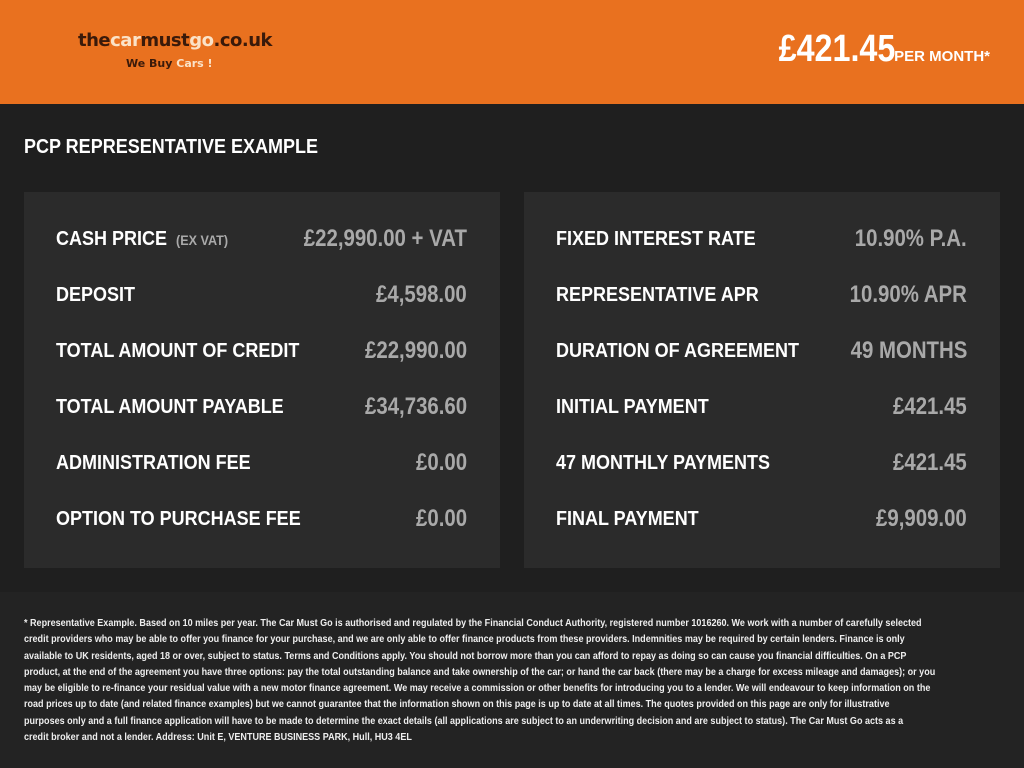 Image resolution: width=1024 pixels, height=768 pixels. Describe the element at coordinates (627, 519) in the screenshot. I see `row-label: FINAL PAYMENT` at that location.